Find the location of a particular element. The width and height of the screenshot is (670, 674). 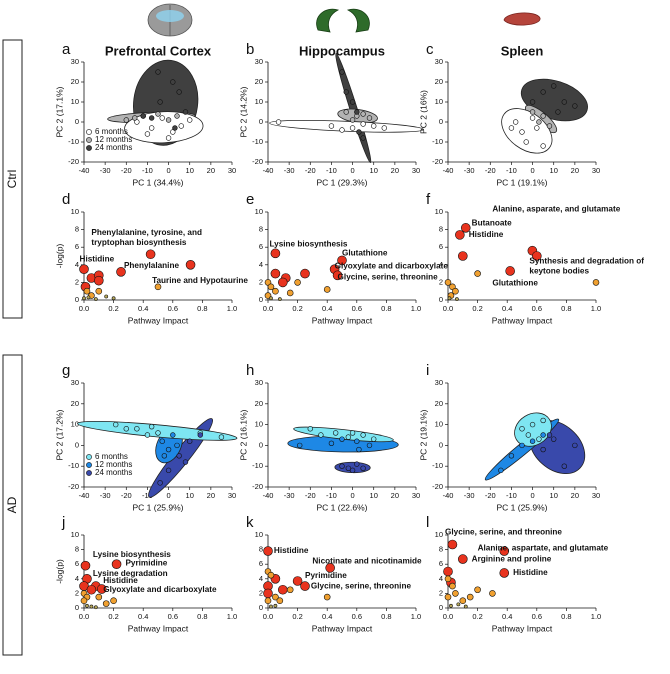

row-label: AD is located at coordinates (12, 504).